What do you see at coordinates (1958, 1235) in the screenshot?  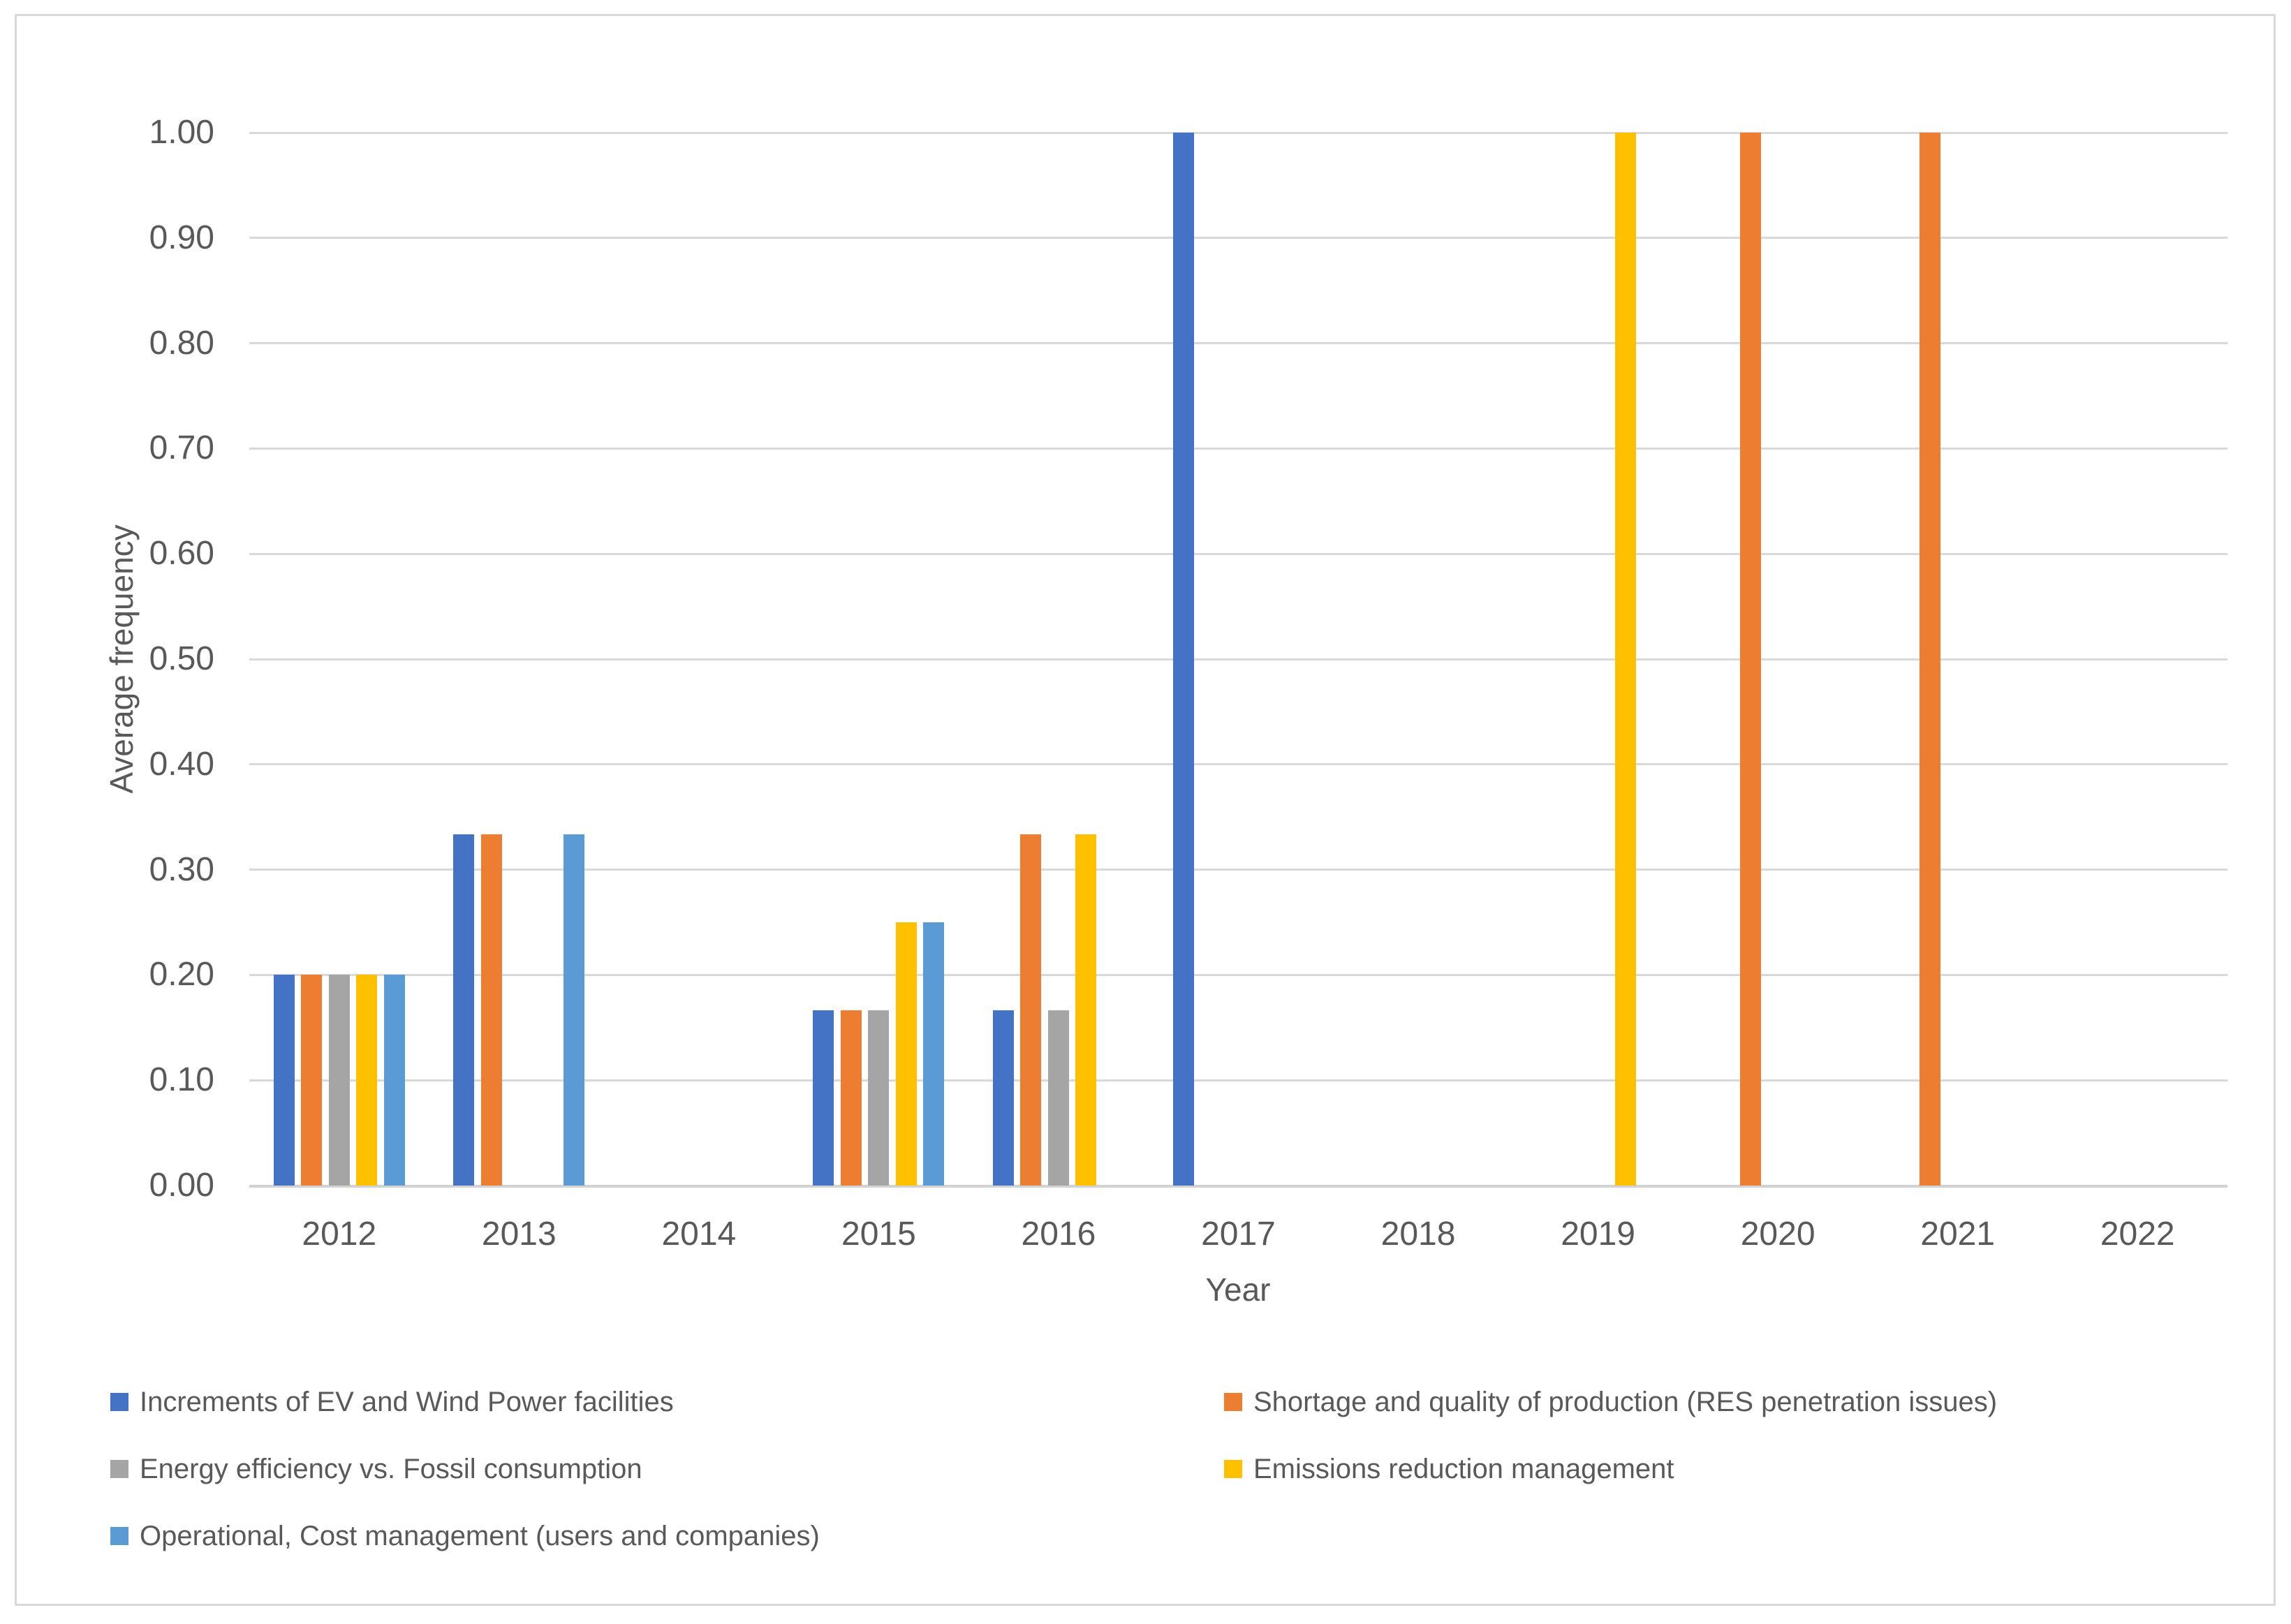 I see `x-tick-label-2021: 2021` at bounding box center [1958, 1235].